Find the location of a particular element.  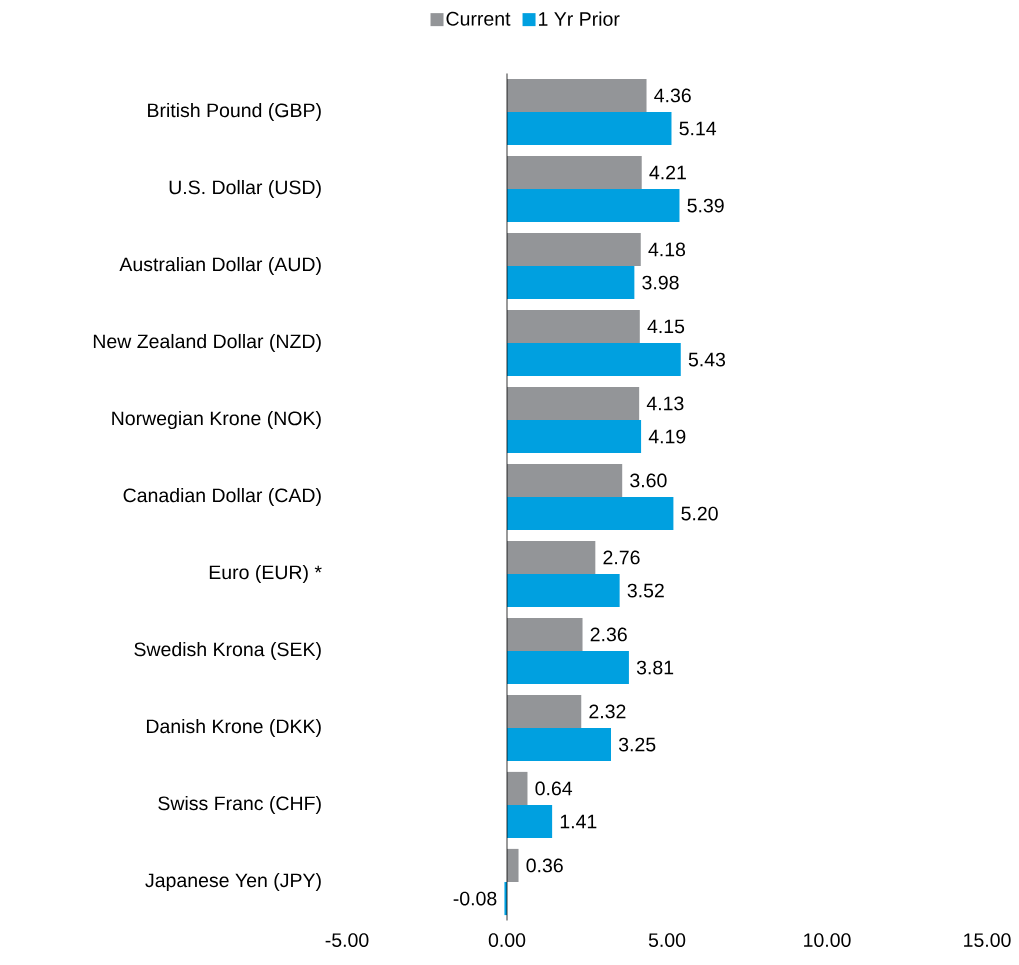

y-tick-label: Australian Dollar (AUD) is located at coordinates (220, 266).